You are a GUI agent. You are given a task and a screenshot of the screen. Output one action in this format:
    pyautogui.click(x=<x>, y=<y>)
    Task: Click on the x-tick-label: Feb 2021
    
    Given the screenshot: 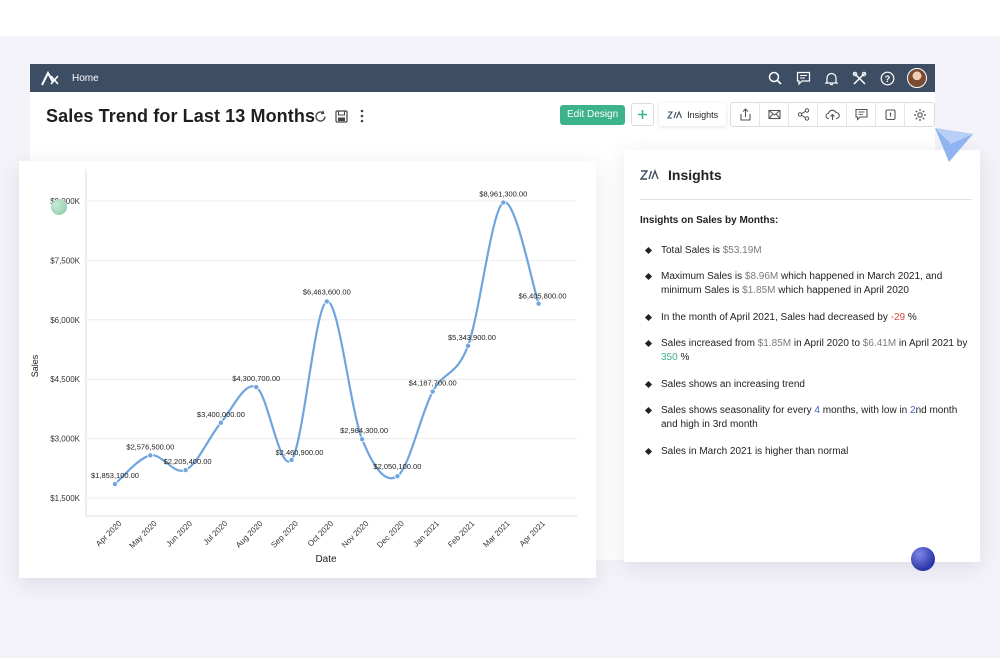 What is the action you would take?
    pyautogui.click(x=461, y=534)
    